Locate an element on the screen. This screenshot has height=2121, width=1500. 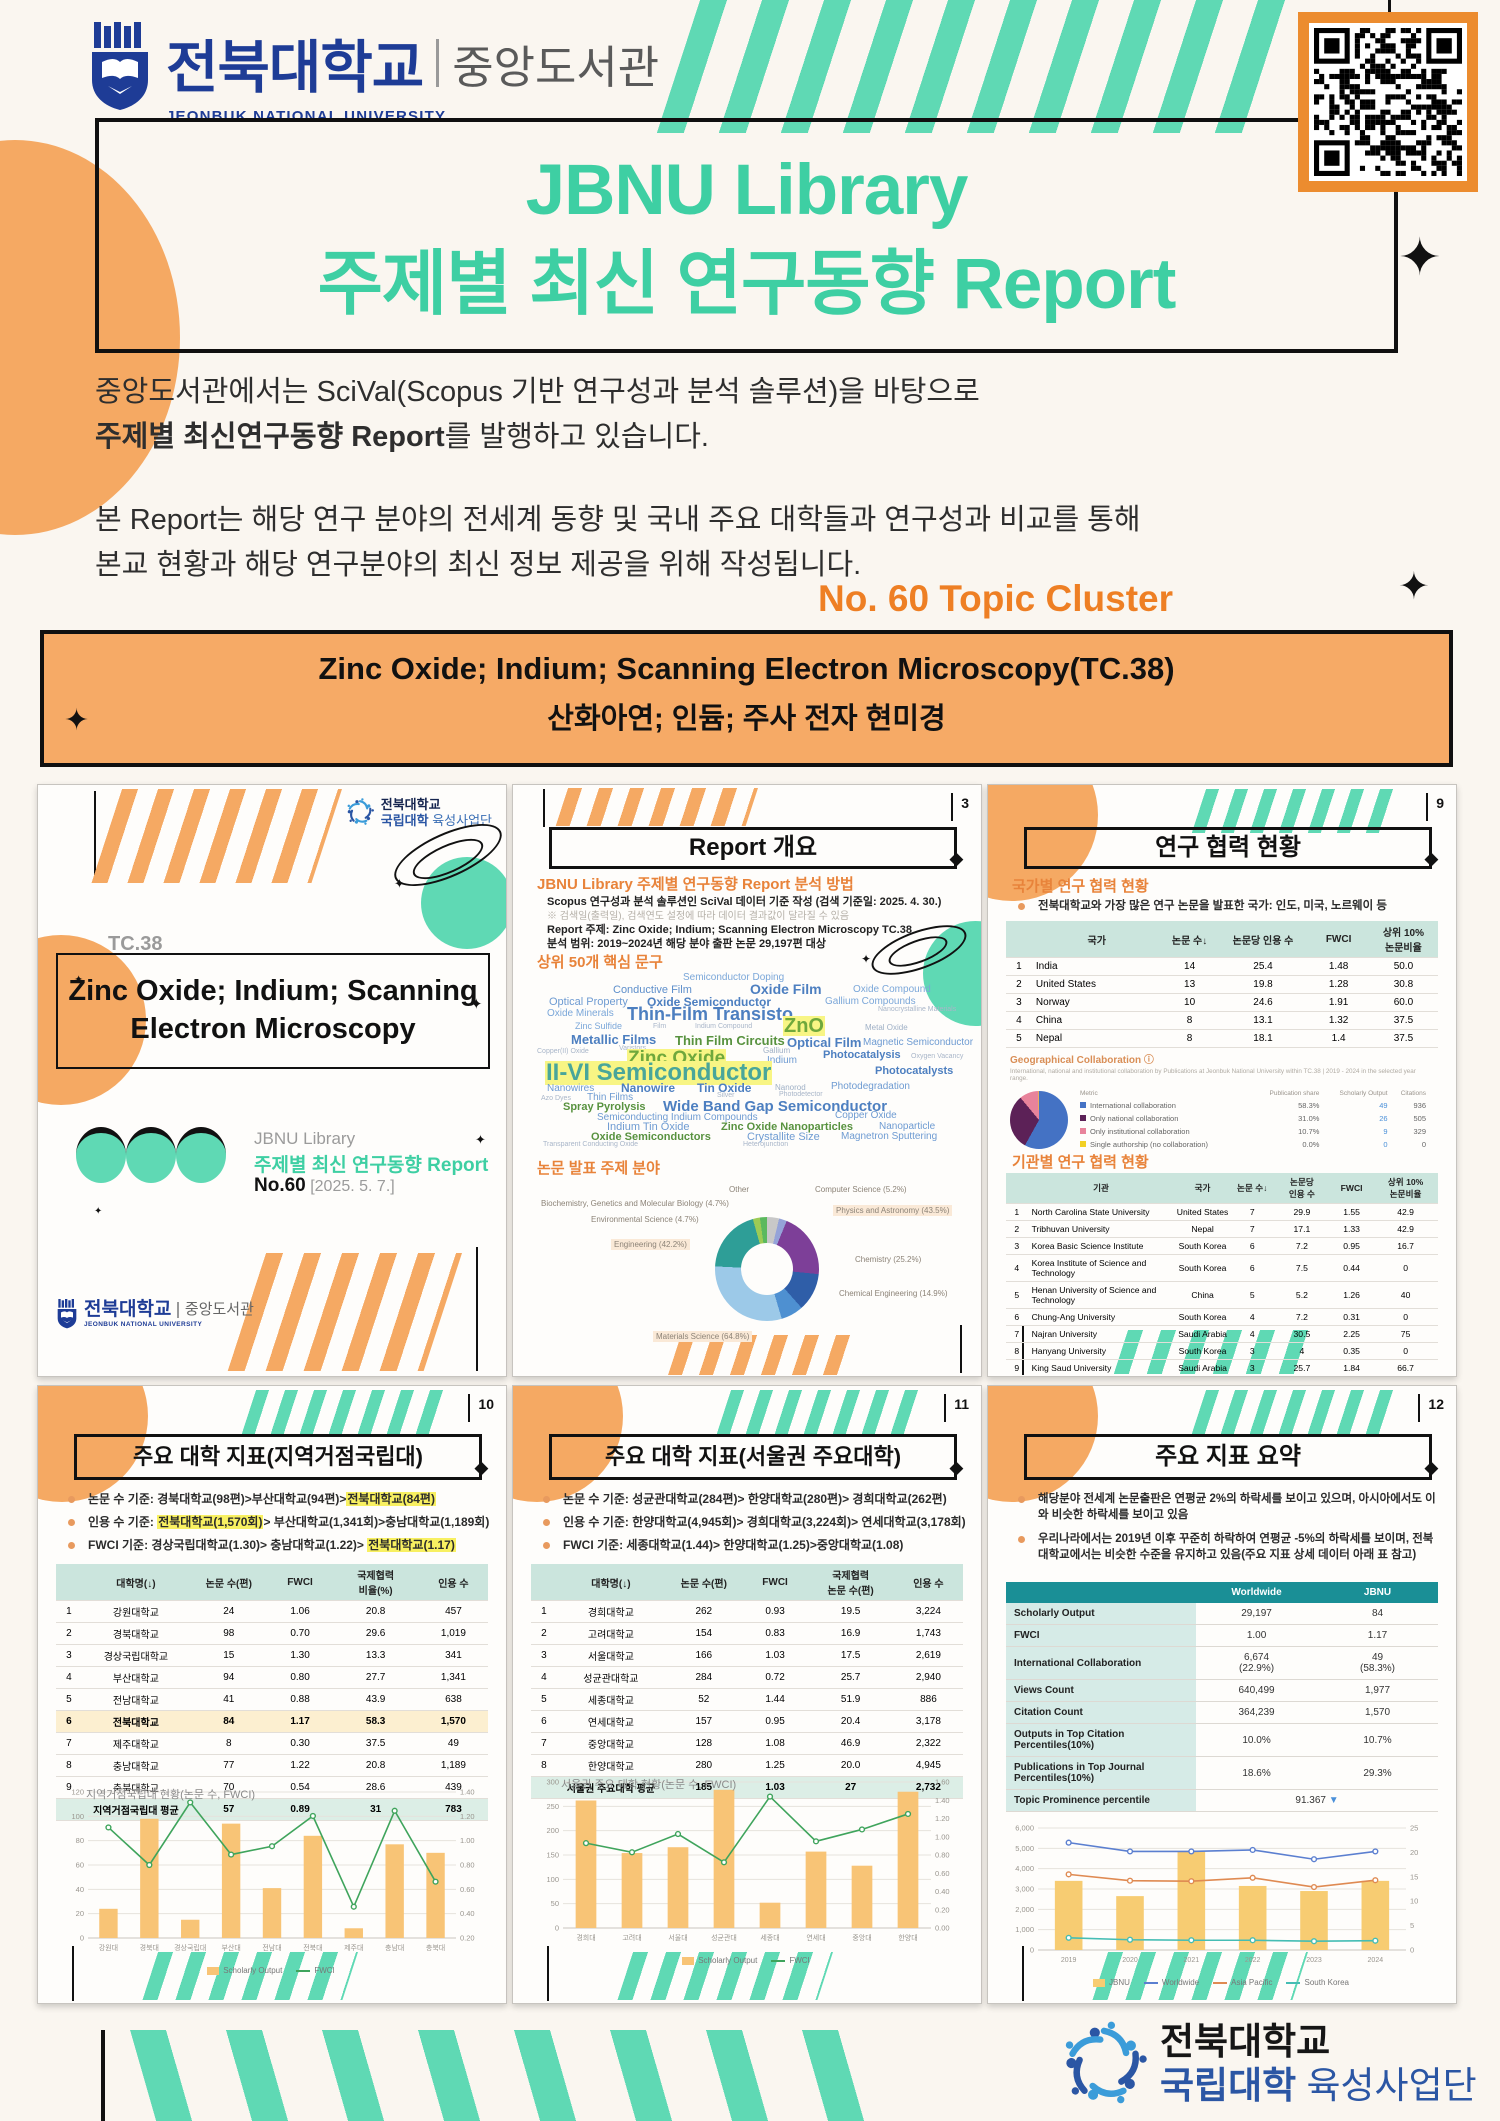
table-cell: 강원대학교 is located at coordinates (135, 1611).